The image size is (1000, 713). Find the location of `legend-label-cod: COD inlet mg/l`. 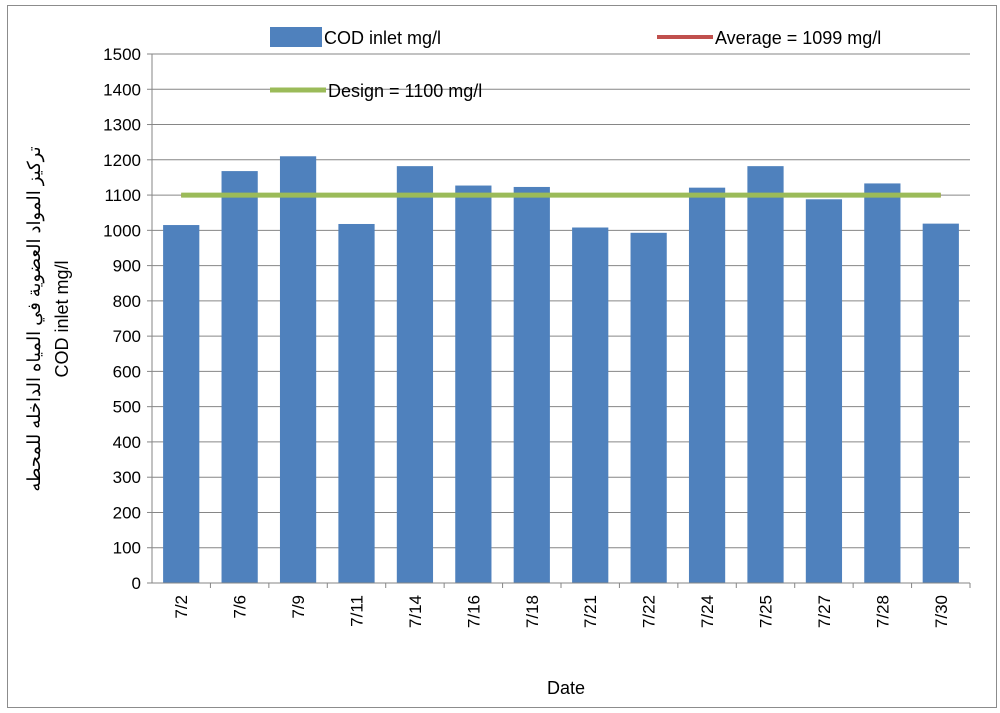

legend-label-cod: COD inlet mg/l is located at coordinates (382, 38).